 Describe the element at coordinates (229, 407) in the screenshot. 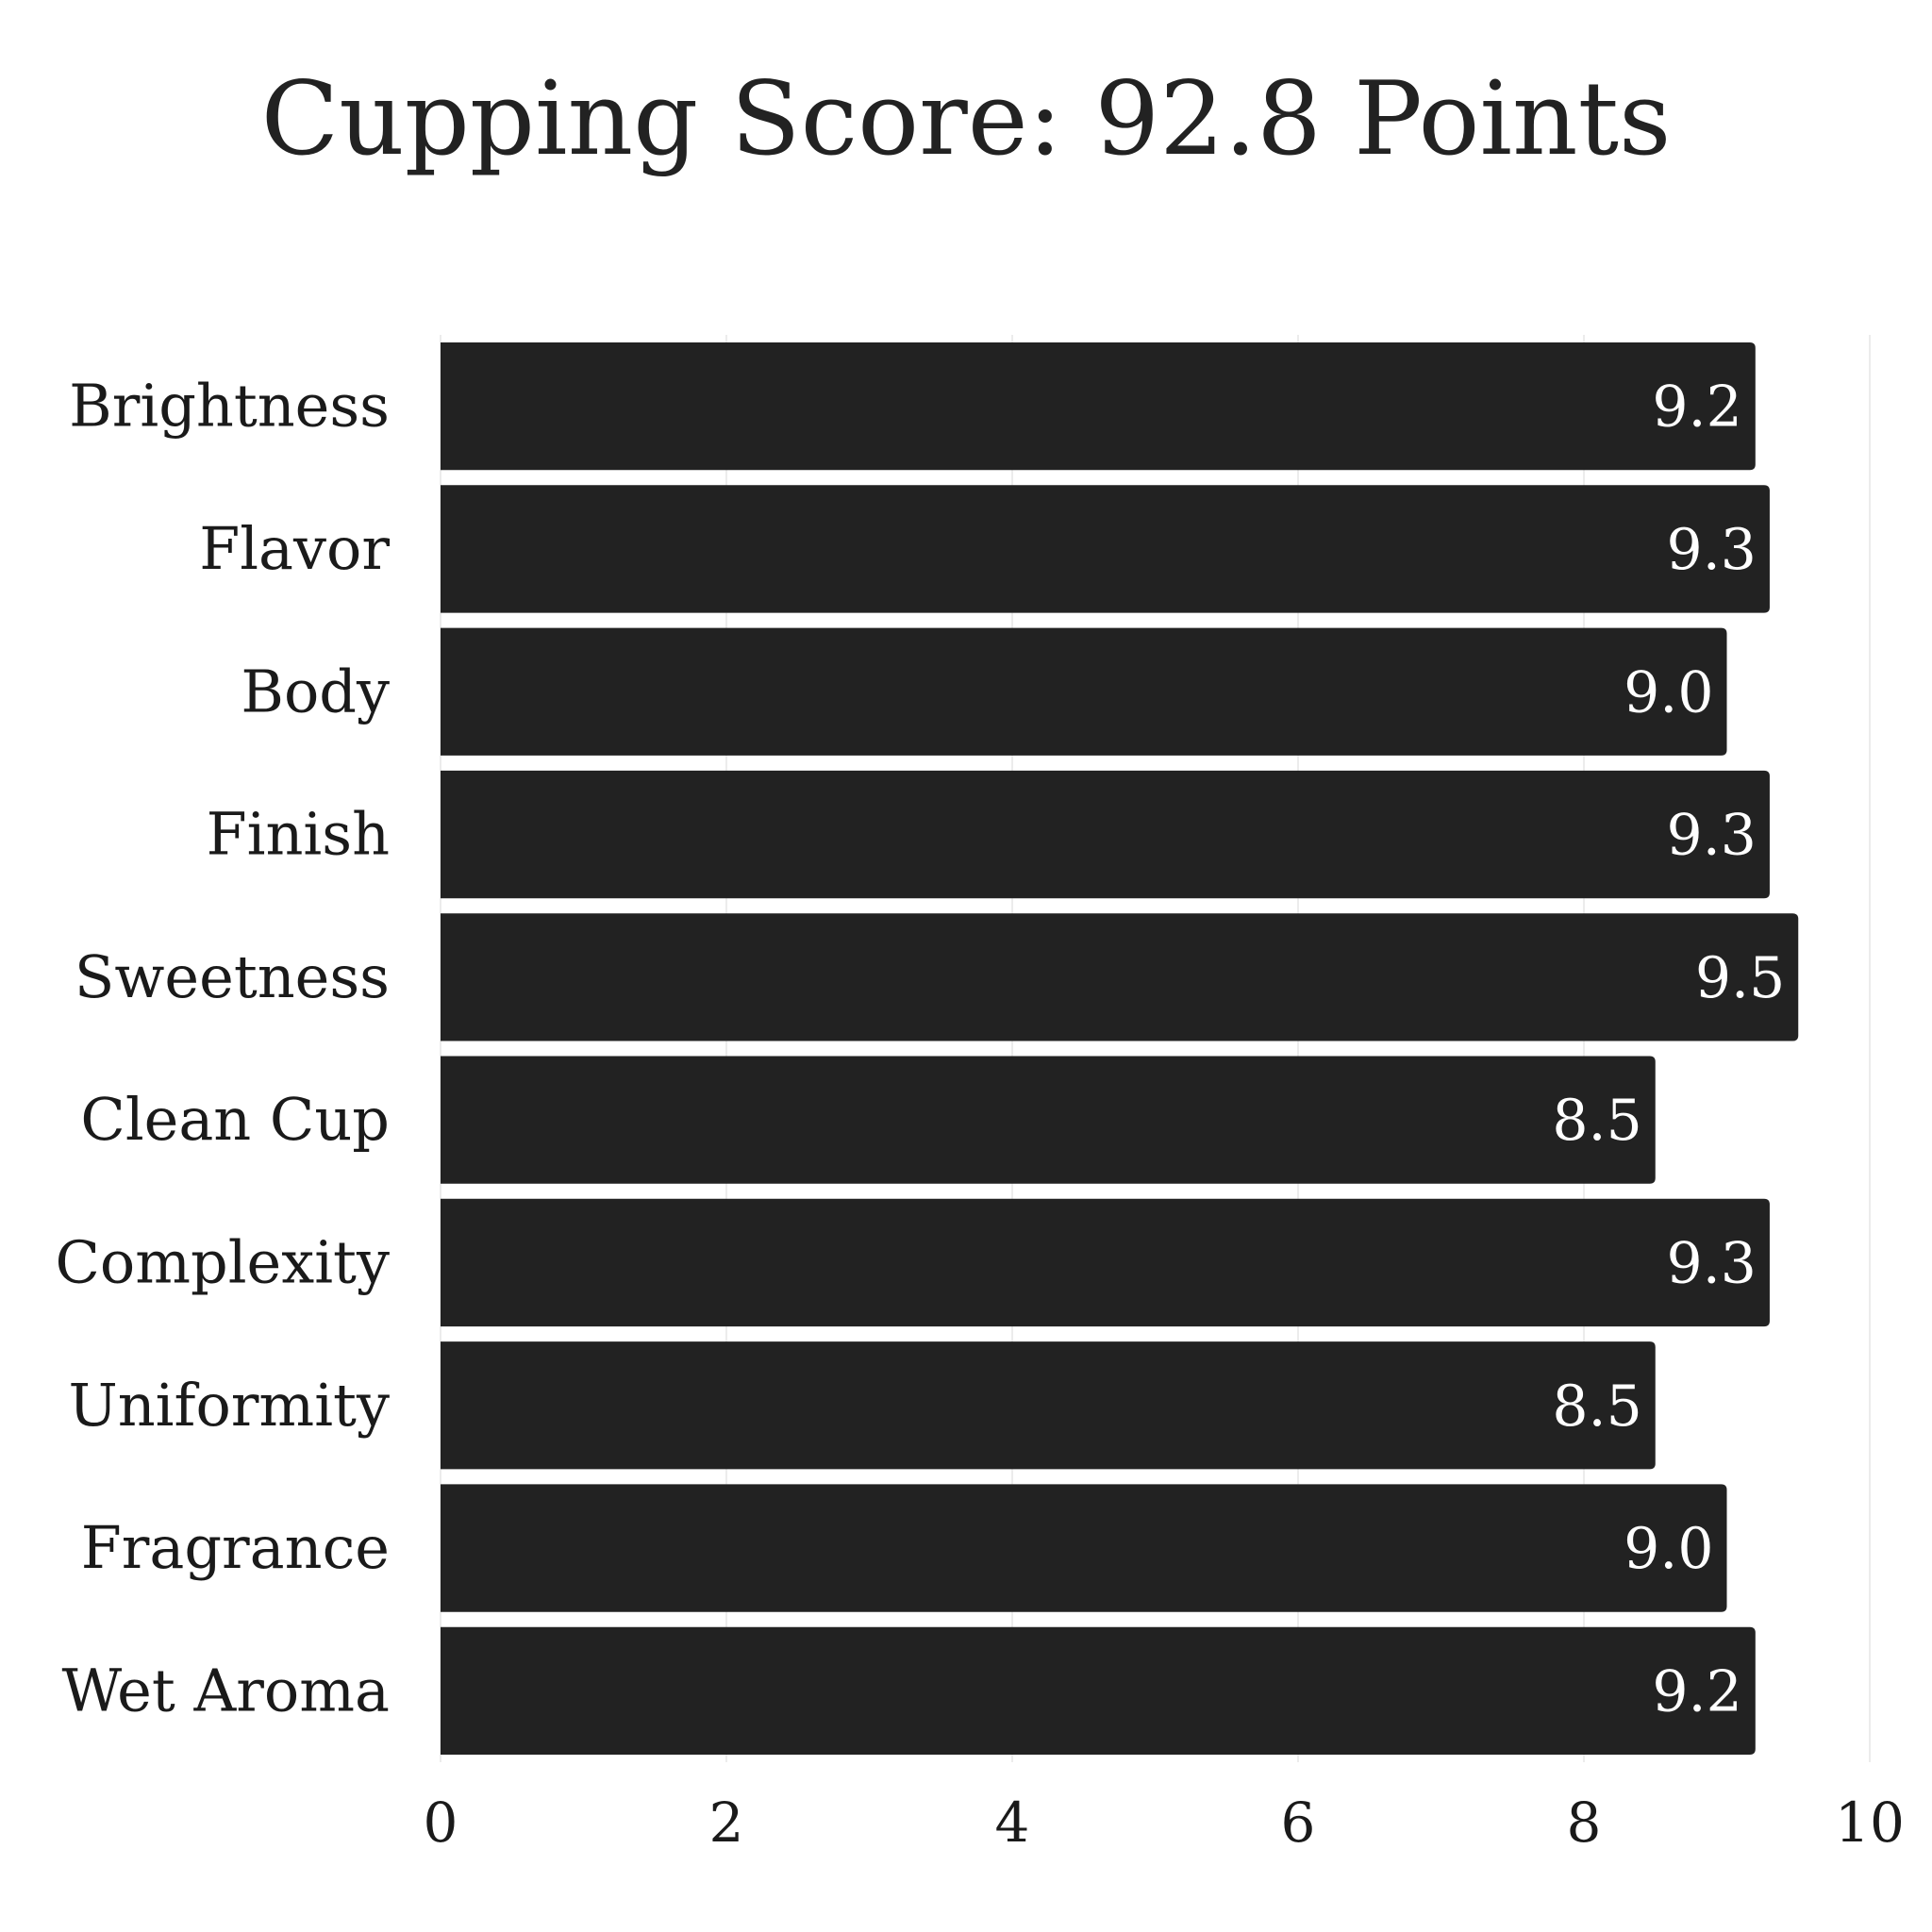

I see `category-label: Brightness` at that location.